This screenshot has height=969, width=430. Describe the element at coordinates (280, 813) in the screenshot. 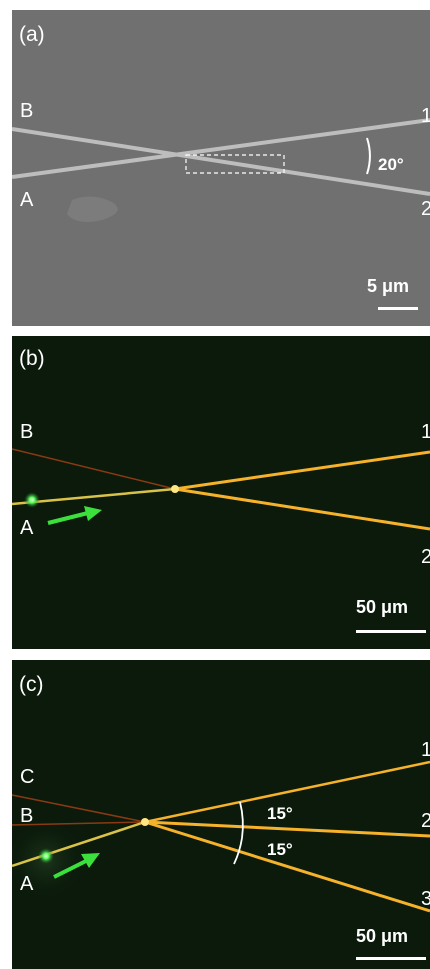

I see `angle-label-upper: 15°` at that location.